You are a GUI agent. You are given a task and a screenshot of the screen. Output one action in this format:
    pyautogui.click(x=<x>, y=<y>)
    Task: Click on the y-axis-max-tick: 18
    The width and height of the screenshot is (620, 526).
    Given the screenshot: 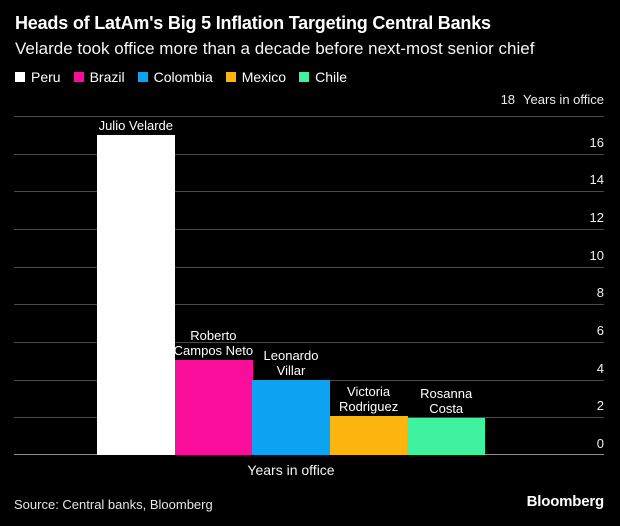 What is the action you would take?
    pyautogui.click(x=508, y=99)
    